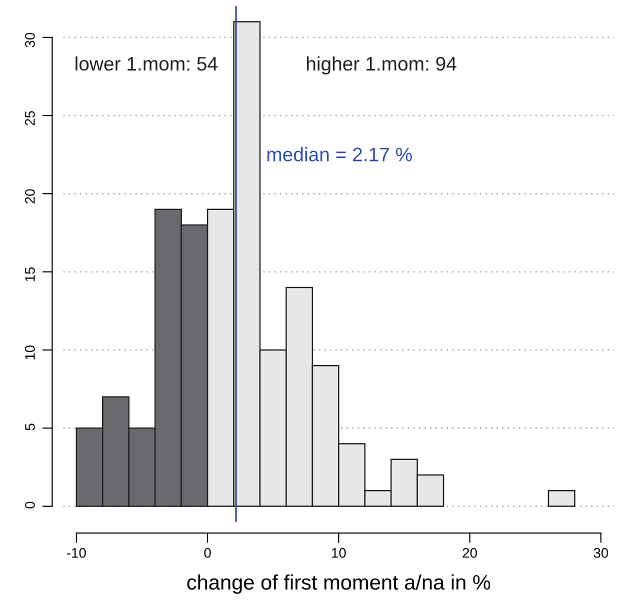 This screenshot has width=633, height=614. Describe the element at coordinates (338, 584) in the screenshot. I see `x-axis-title: change of first moment a/na in %` at that location.